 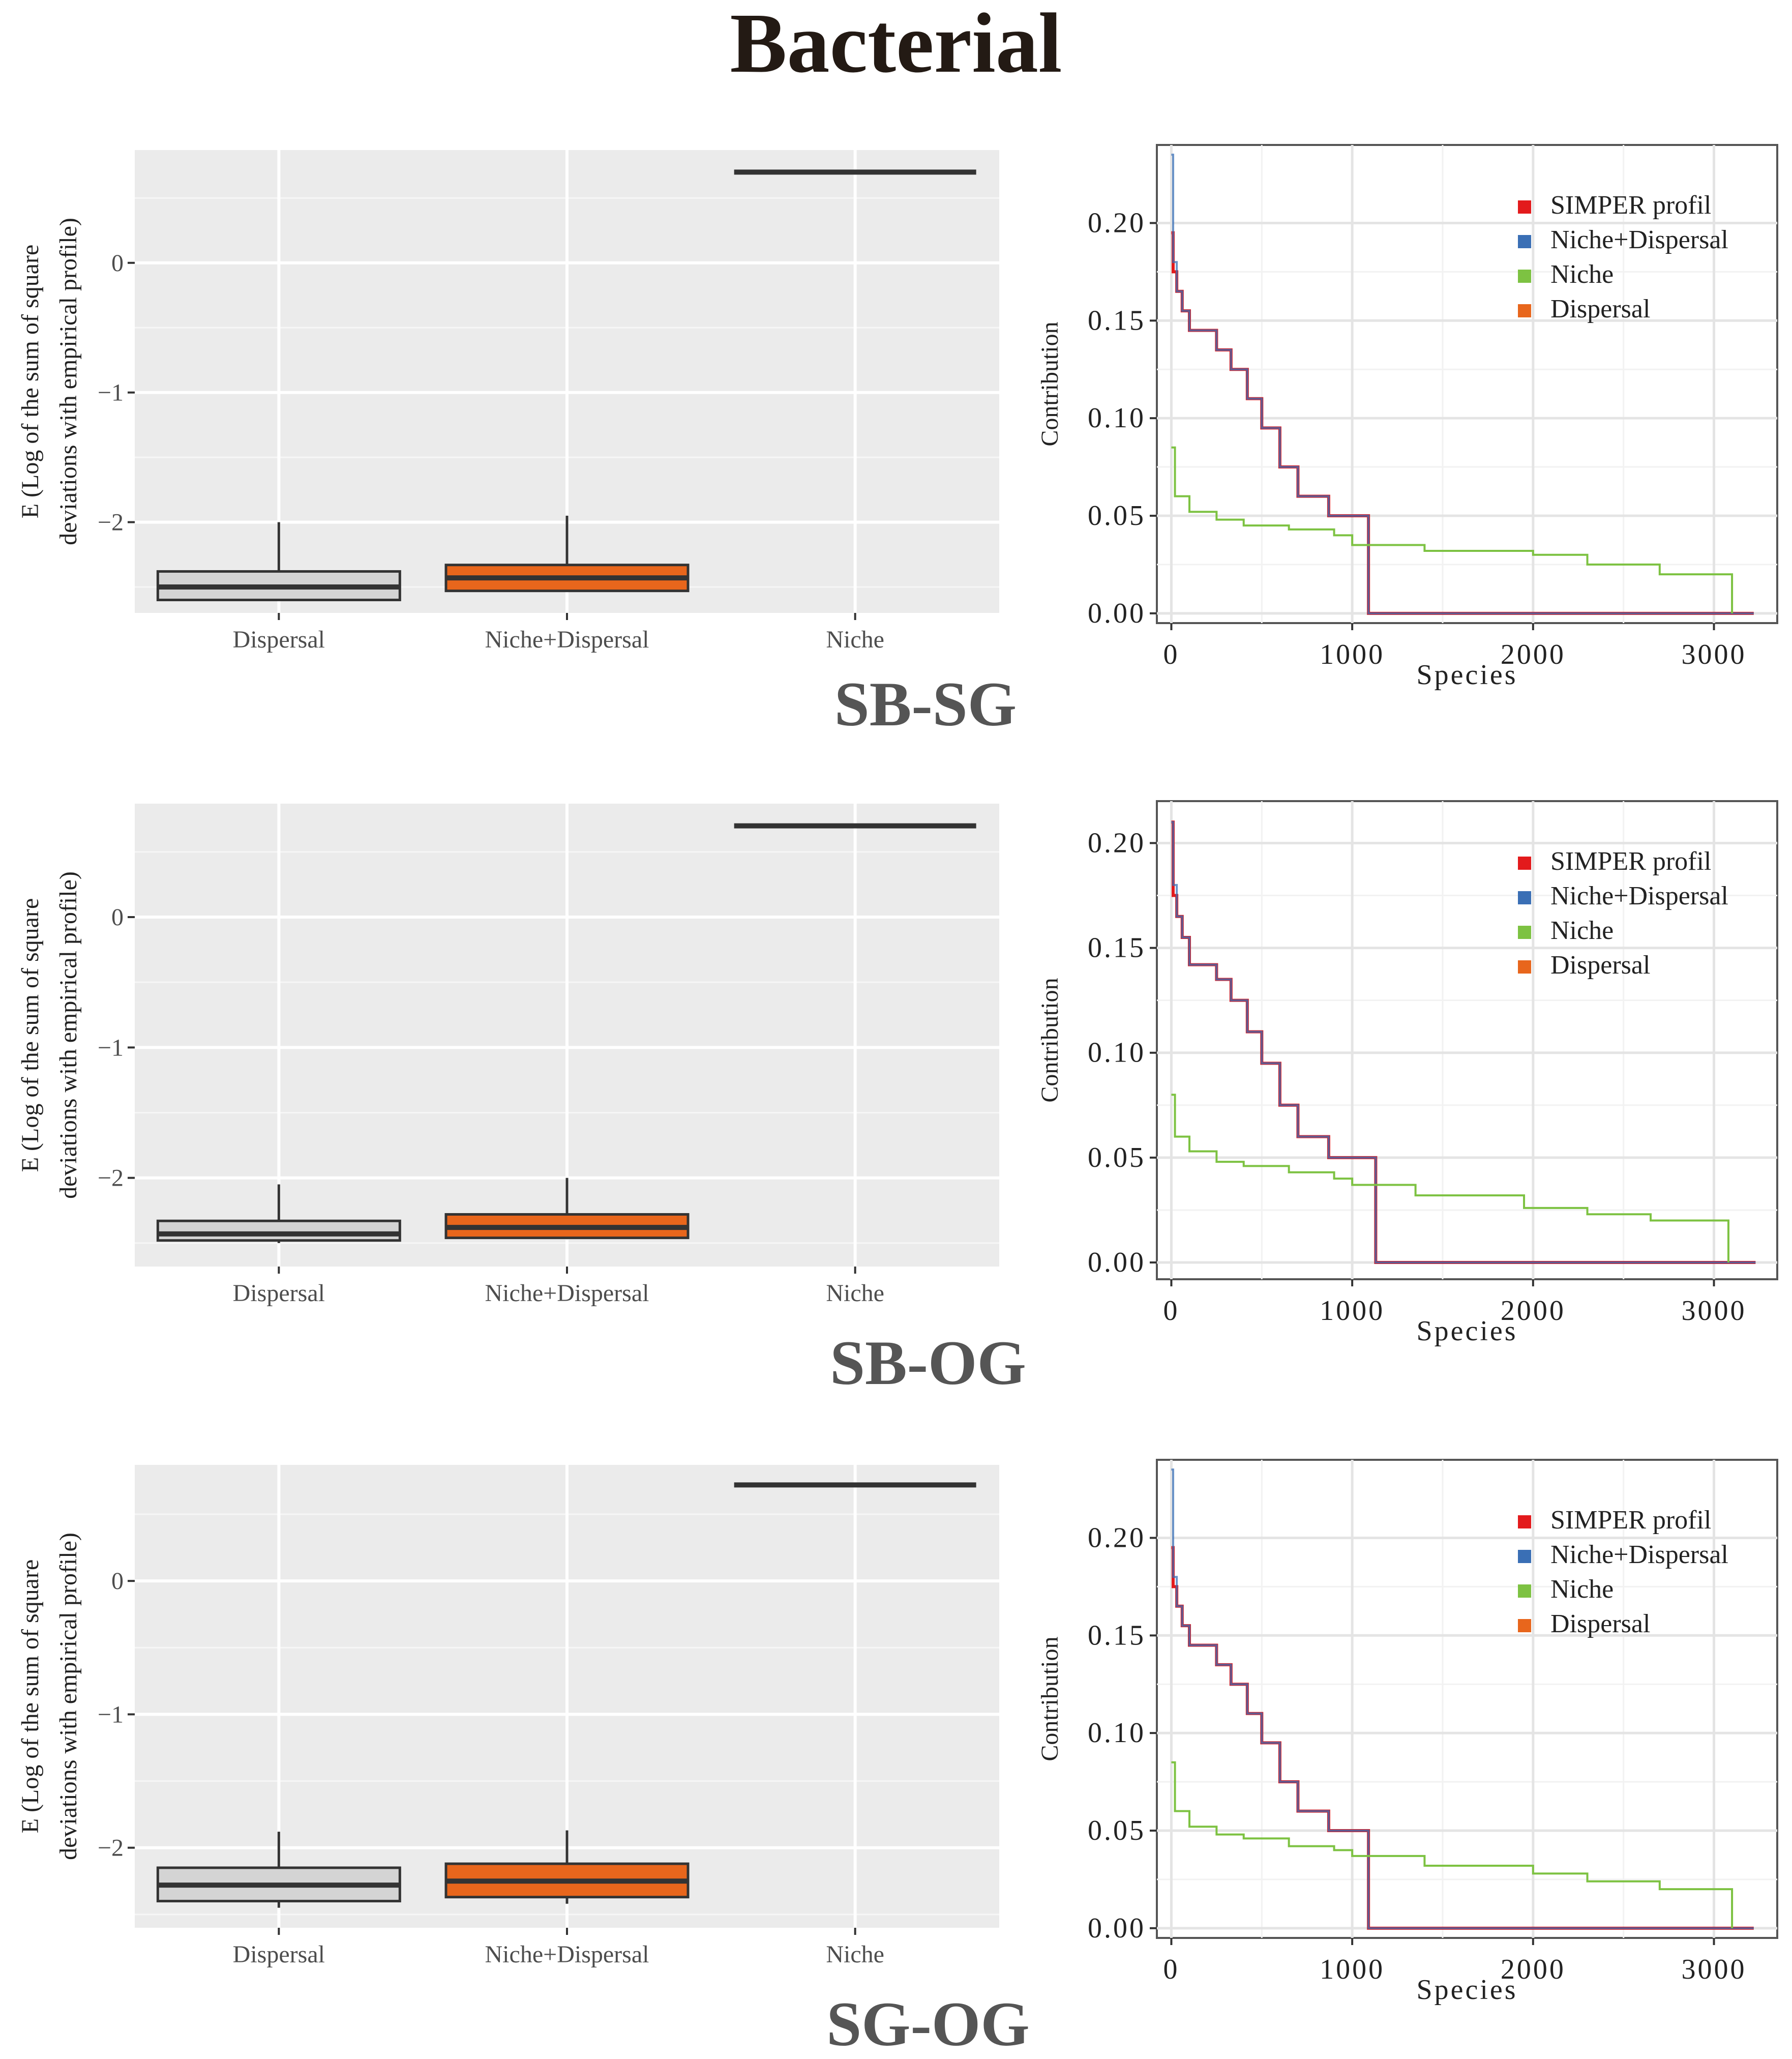 I want to click on line-panel-frame-sg-og, so click(x=1467, y=1699).